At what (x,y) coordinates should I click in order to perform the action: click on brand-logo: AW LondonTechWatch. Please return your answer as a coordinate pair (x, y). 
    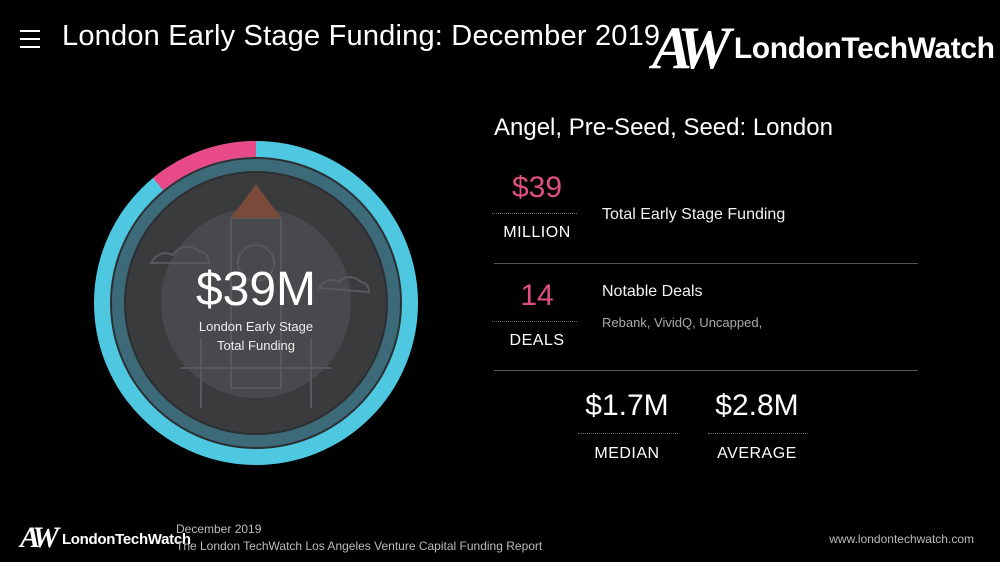
    Looking at the image, I should click on (823, 48).